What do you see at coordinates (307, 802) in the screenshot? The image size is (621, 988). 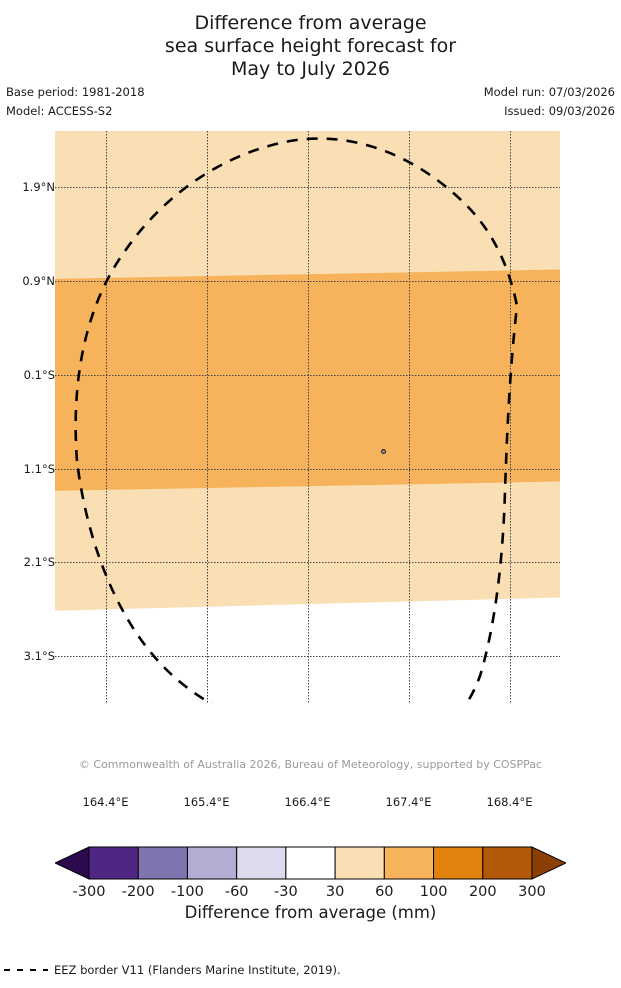 I see `x-axis-tick-label: 166.4°E` at bounding box center [307, 802].